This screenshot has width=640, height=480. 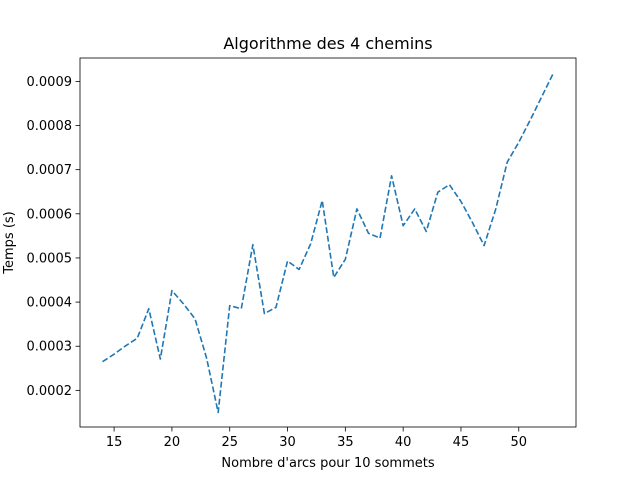 What do you see at coordinates (114, 442) in the screenshot?
I see `x-tick-label: 15` at bounding box center [114, 442].